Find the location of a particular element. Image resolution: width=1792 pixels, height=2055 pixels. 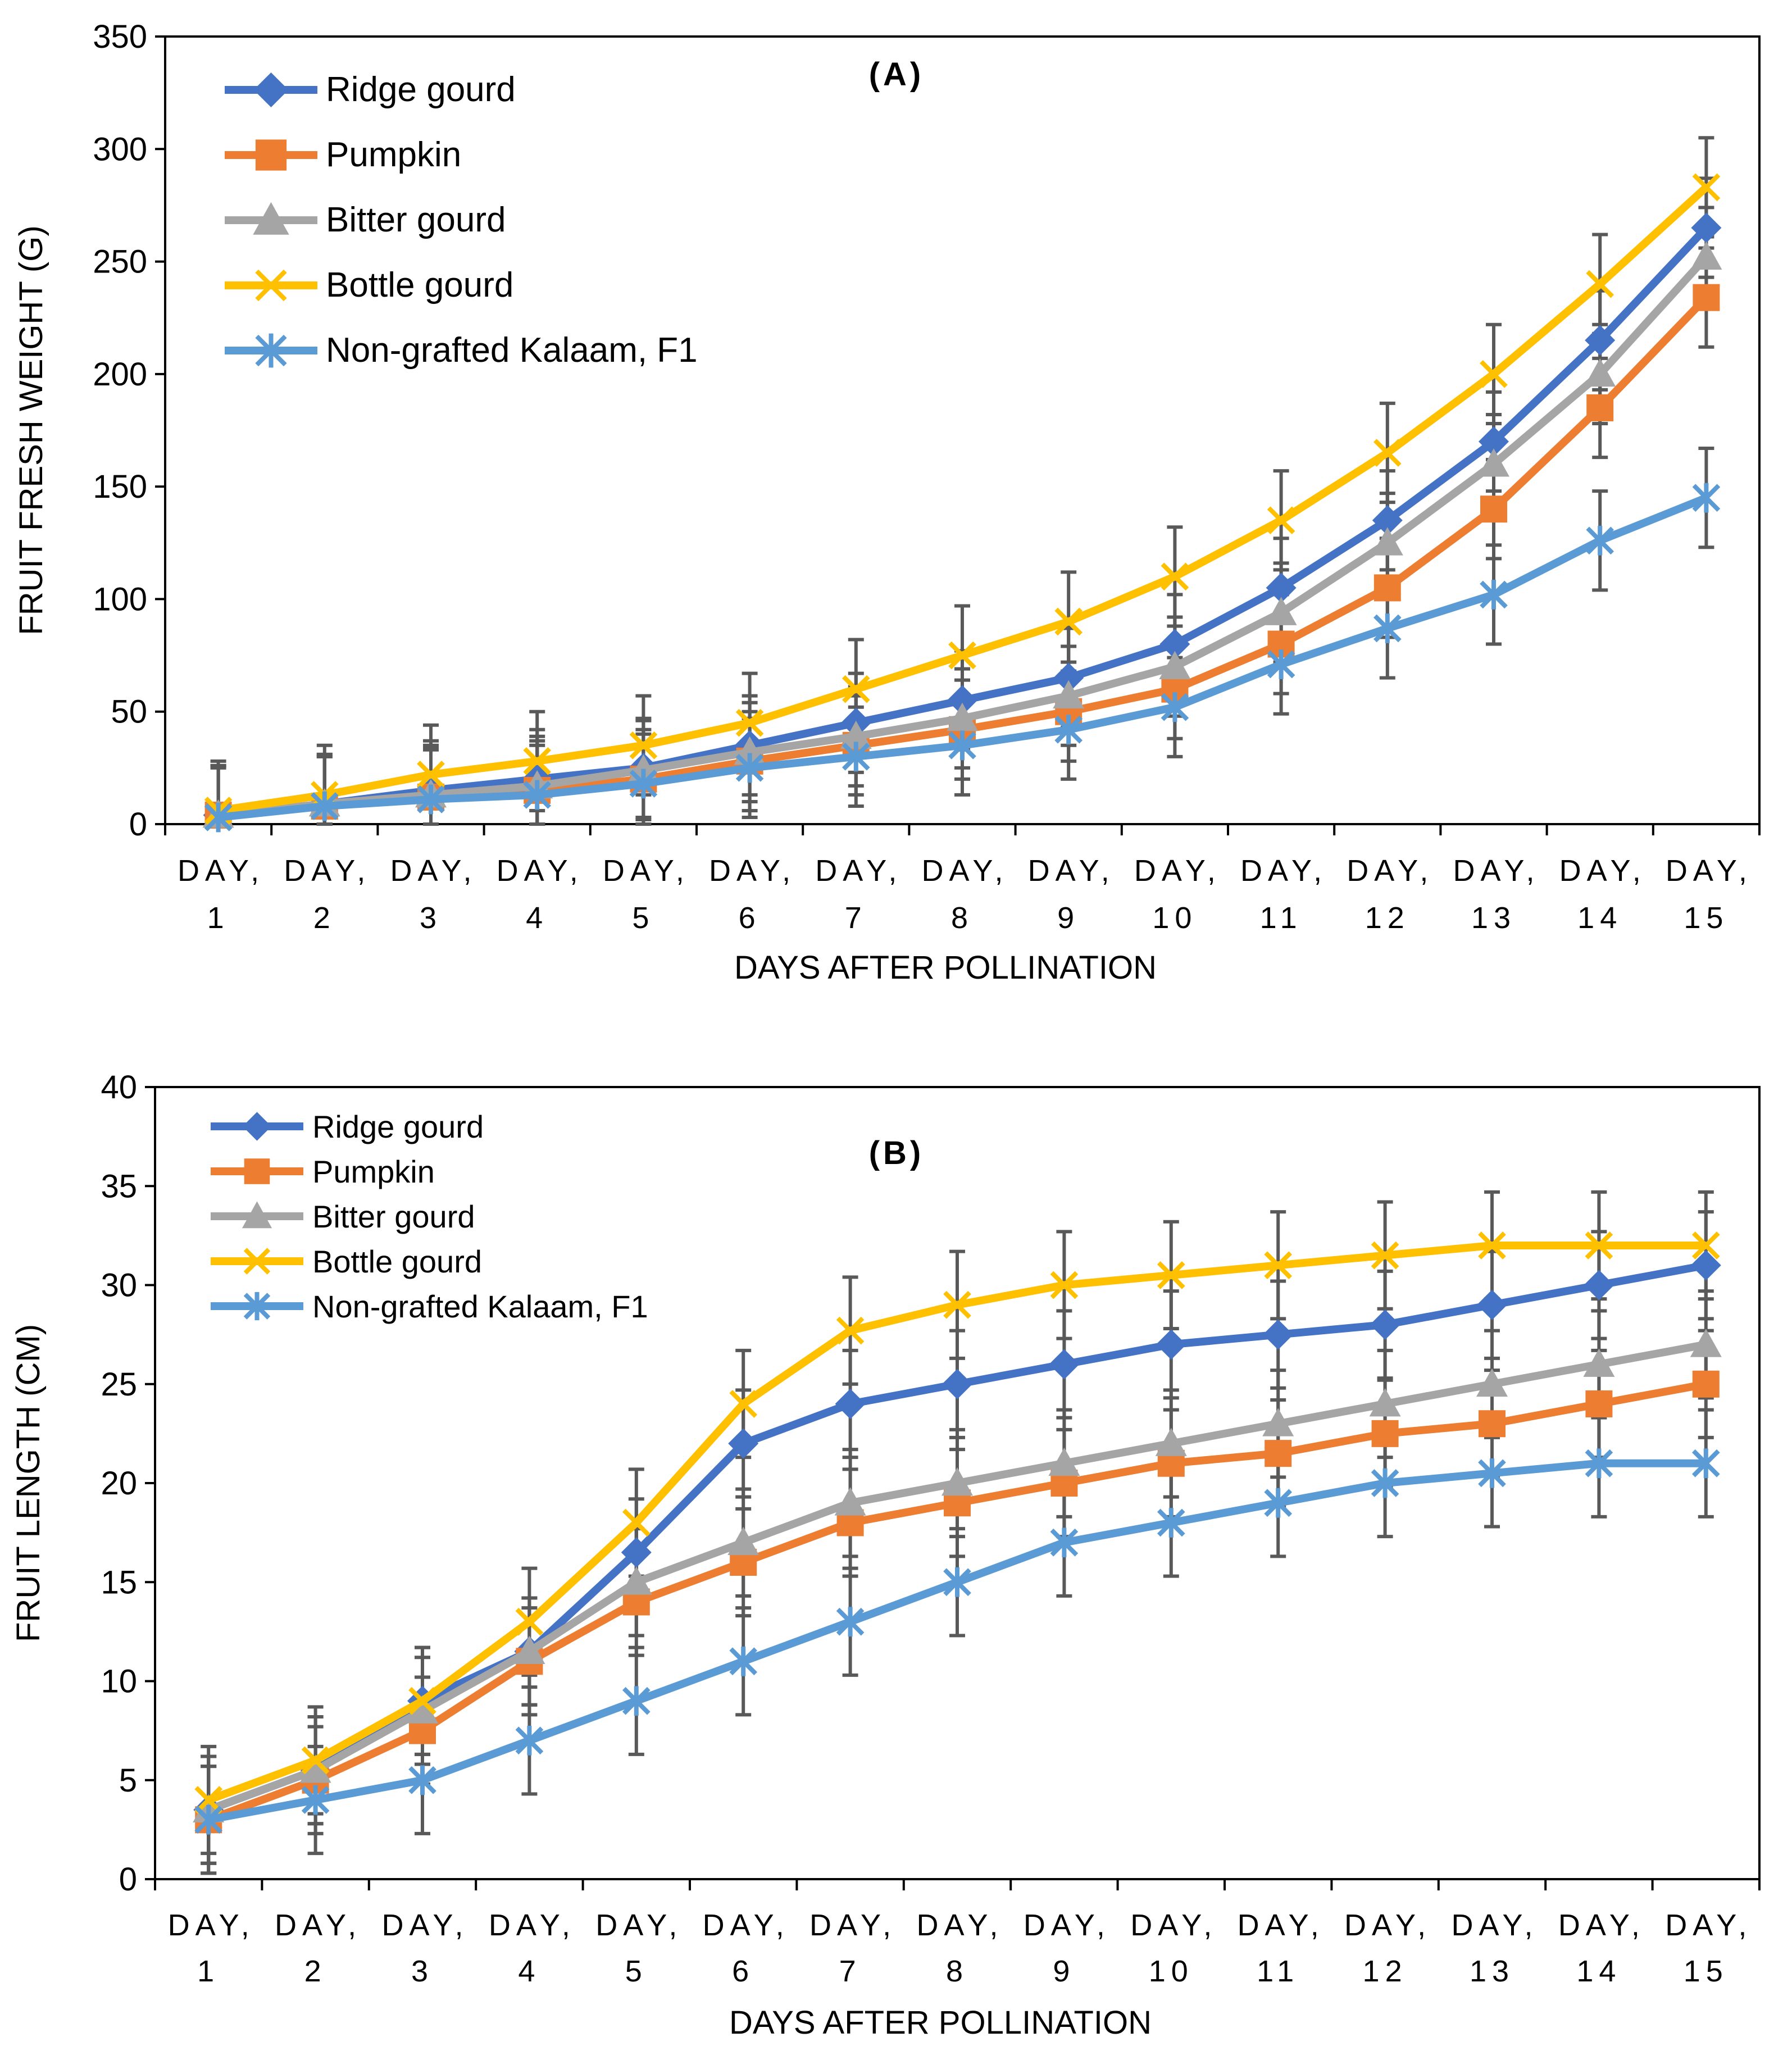

legend-marker-non-grafted-kalaam-f1 is located at coordinates (271, 350).